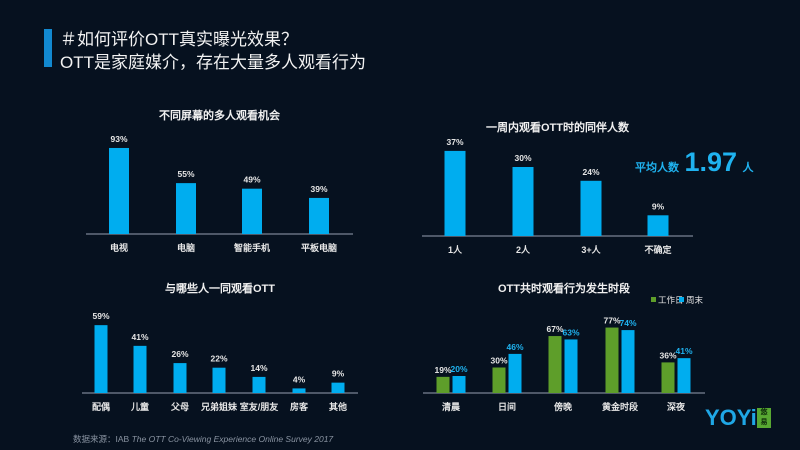 The height and width of the screenshot is (450, 800). Describe the element at coordinates (667, 355) in the screenshot. I see `value-label: 36%` at that location.